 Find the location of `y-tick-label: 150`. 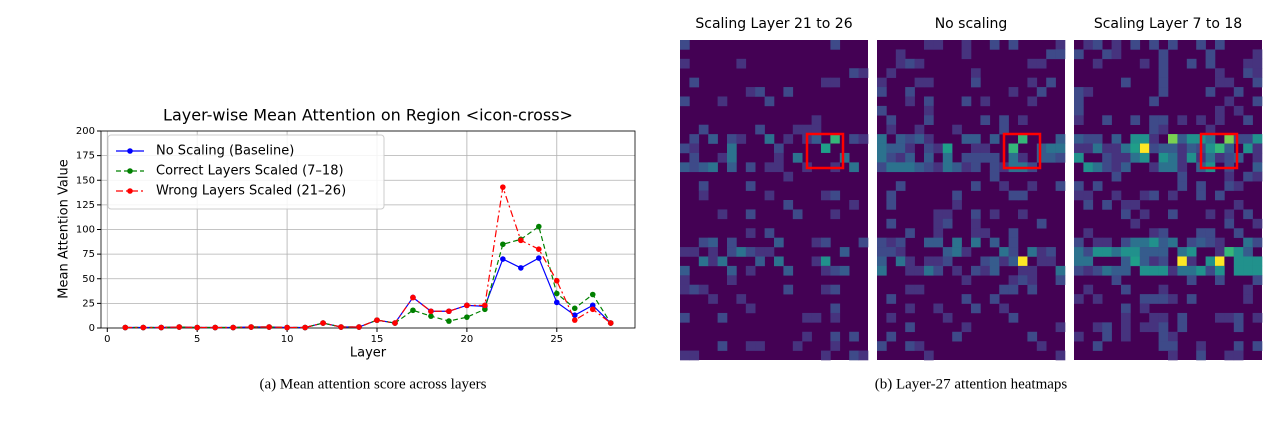

y-tick-label: 150 is located at coordinates (85, 180).